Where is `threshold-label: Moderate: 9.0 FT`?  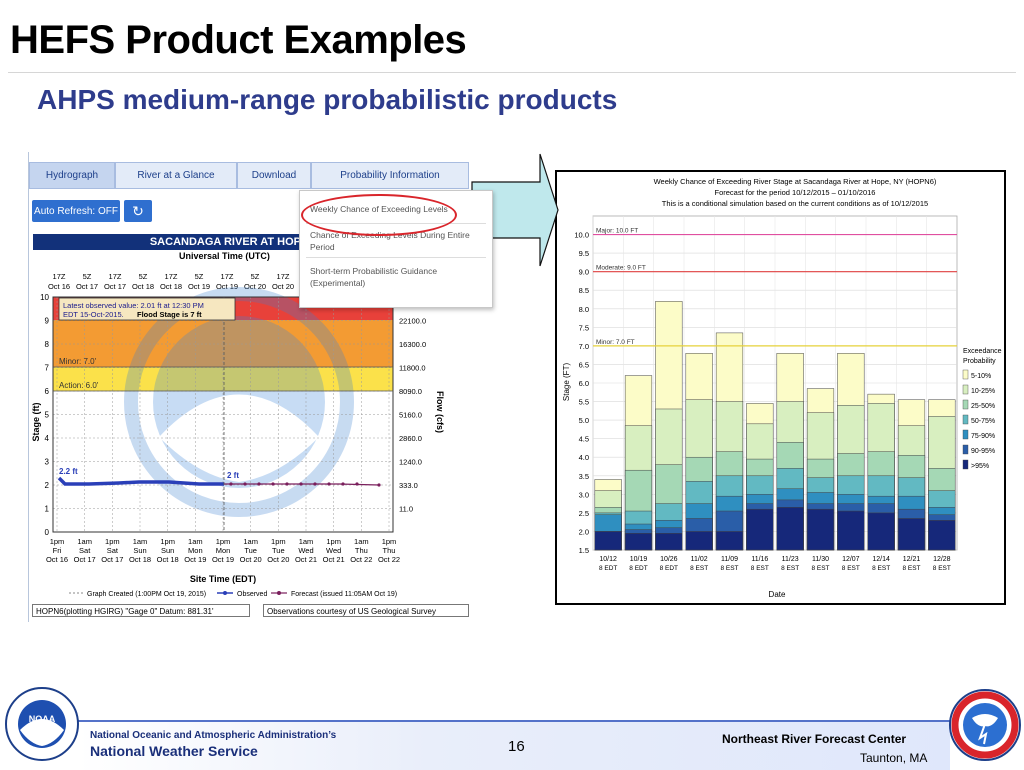
threshold-label: Moderate: 9.0 FT is located at coordinates (621, 268).